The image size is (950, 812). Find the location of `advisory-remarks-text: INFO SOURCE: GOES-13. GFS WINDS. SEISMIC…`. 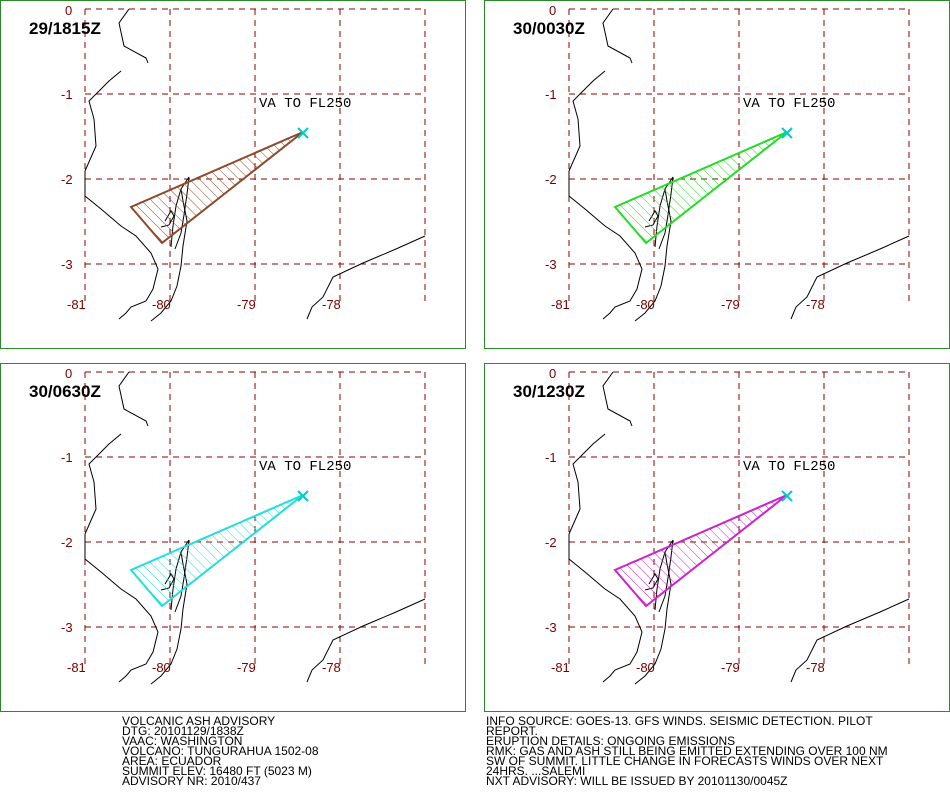

advisory-remarks-text: INFO SOURCE: GOES-13. GFS WINDS. SEISMIC… is located at coordinates (687, 751).